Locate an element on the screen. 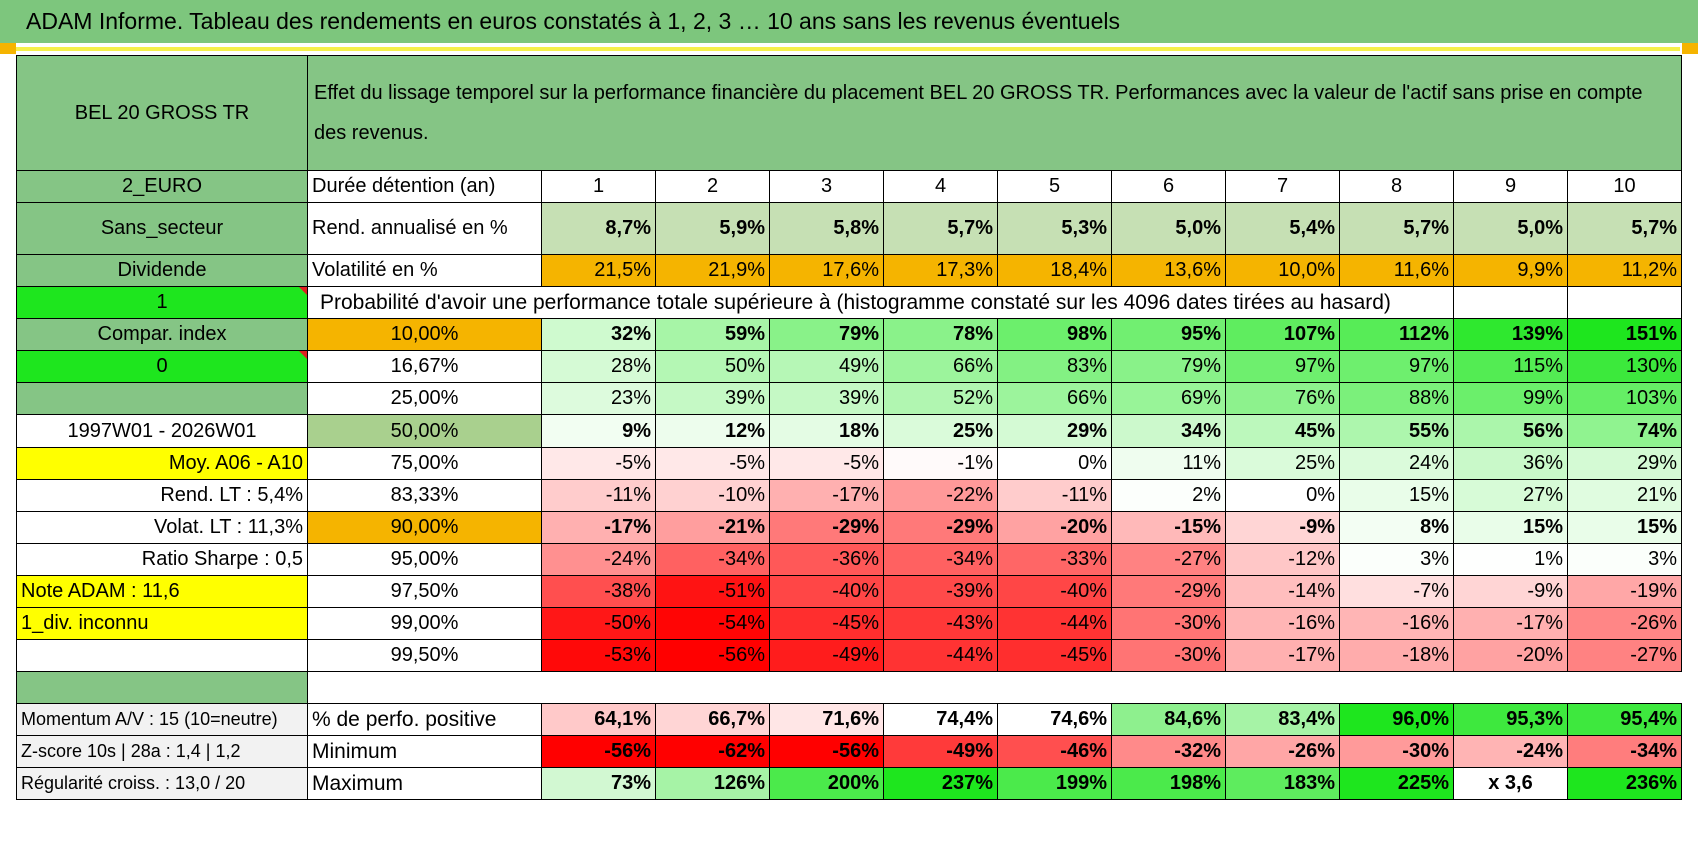 The image size is (1698, 848). probability-cell: 2% is located at coordinates (1168, 495).